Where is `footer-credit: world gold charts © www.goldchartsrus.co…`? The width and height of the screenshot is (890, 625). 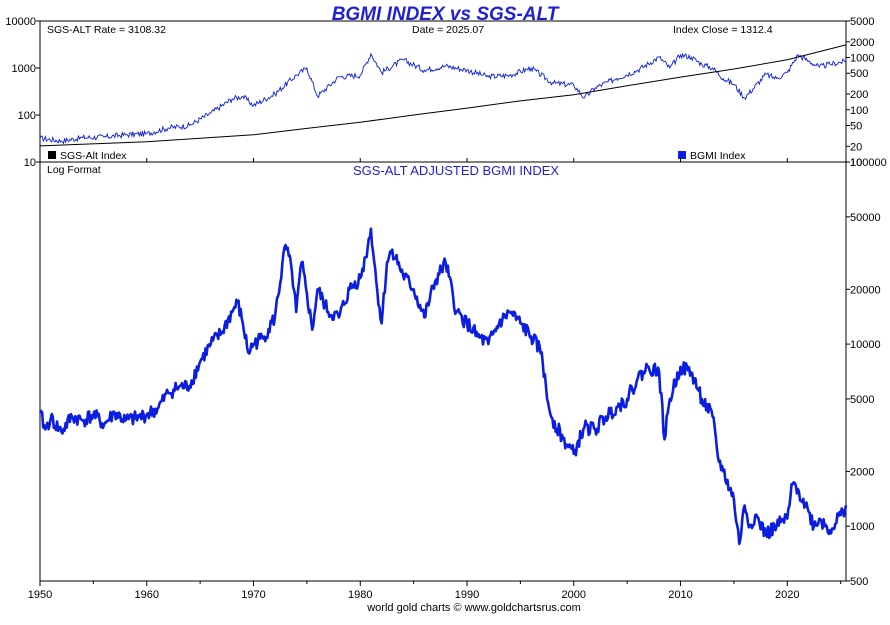
footer-credit: world gold charts © www.goldchartsrus.co… is located at coordinates (473, 608).